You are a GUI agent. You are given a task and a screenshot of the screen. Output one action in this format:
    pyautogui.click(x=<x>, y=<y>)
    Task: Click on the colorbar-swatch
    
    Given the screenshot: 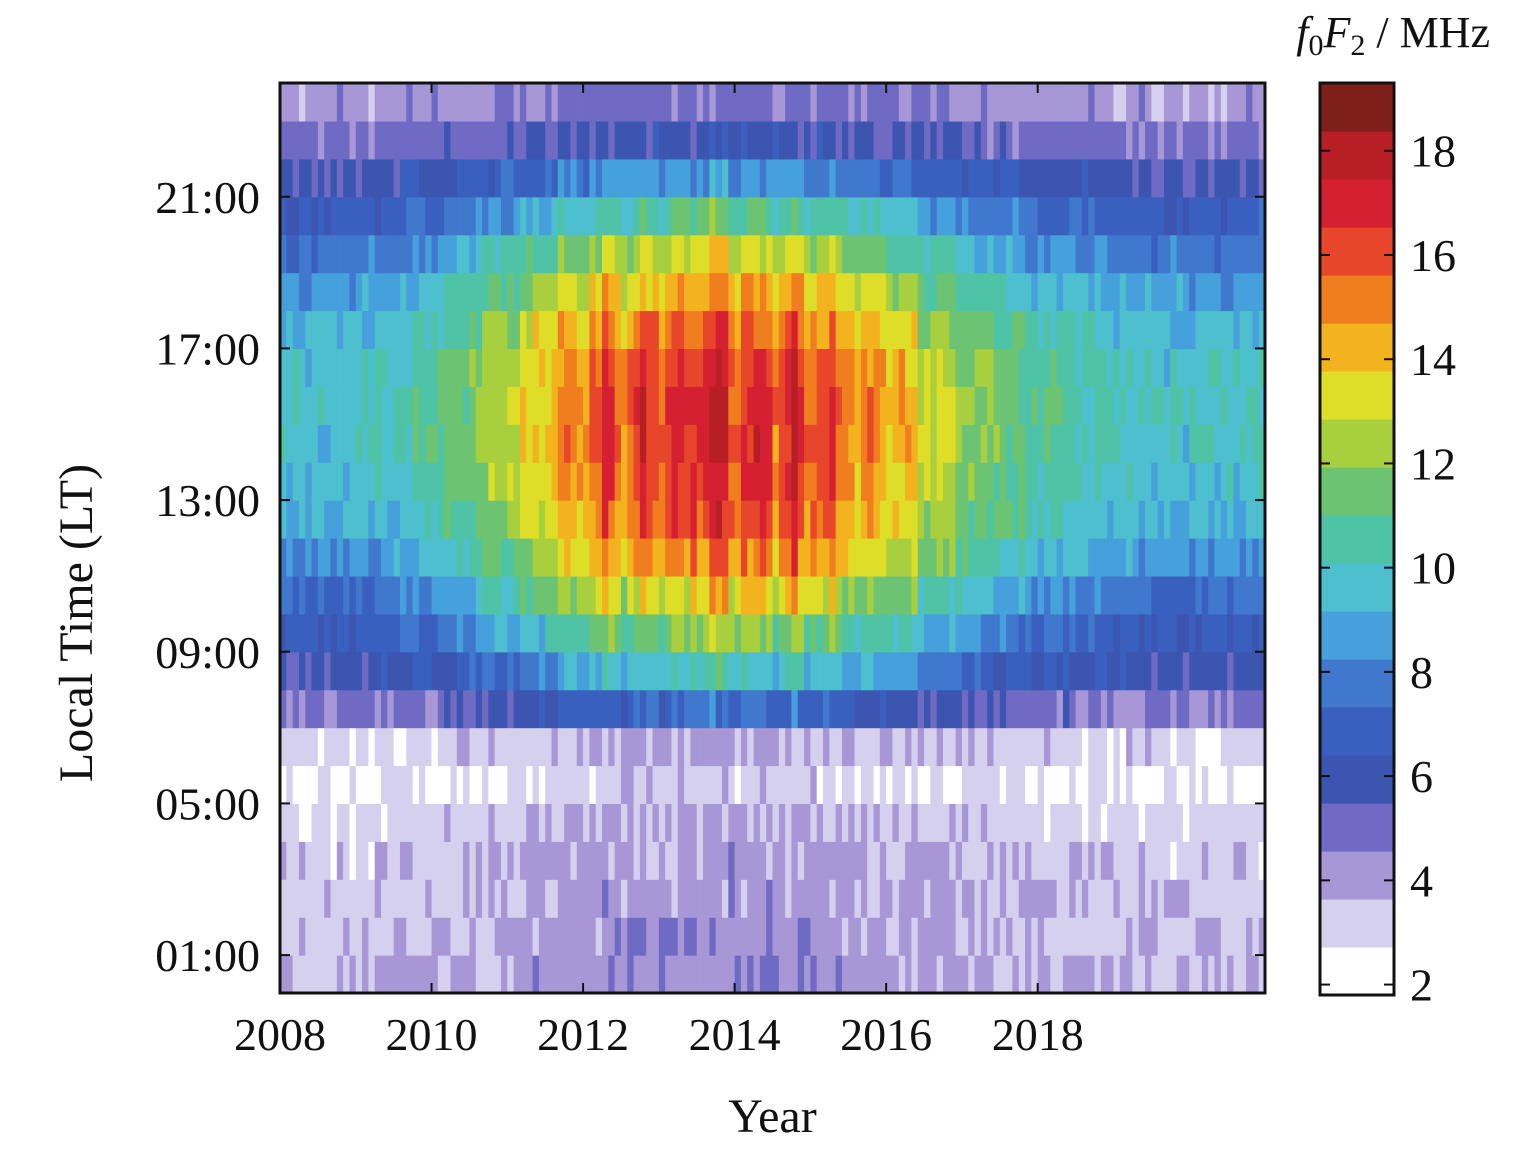 What is the action you would take?
    pyautogui.click(x=1357, y=347)
    